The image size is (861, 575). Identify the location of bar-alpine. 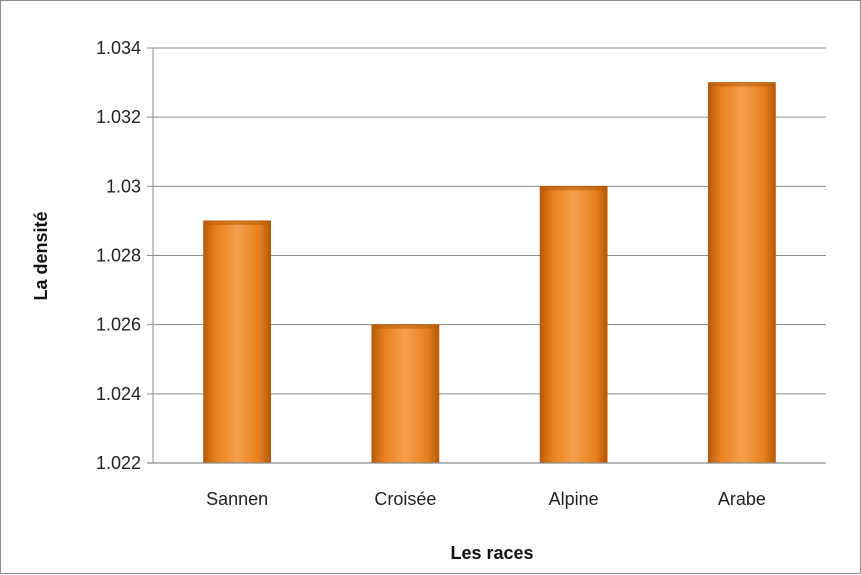
(573, 324).